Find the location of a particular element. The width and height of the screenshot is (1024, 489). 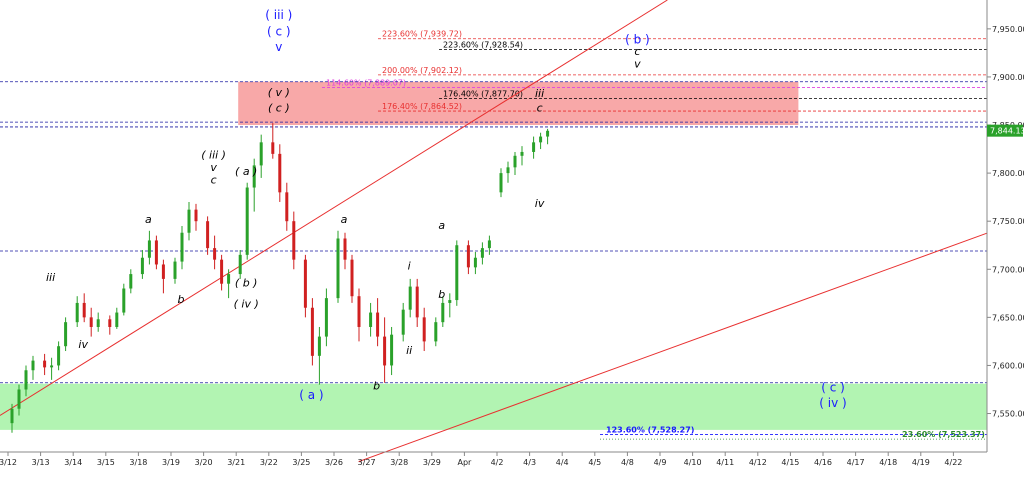

x-tick-label: 3/12 is located at coordinates (8, 462).